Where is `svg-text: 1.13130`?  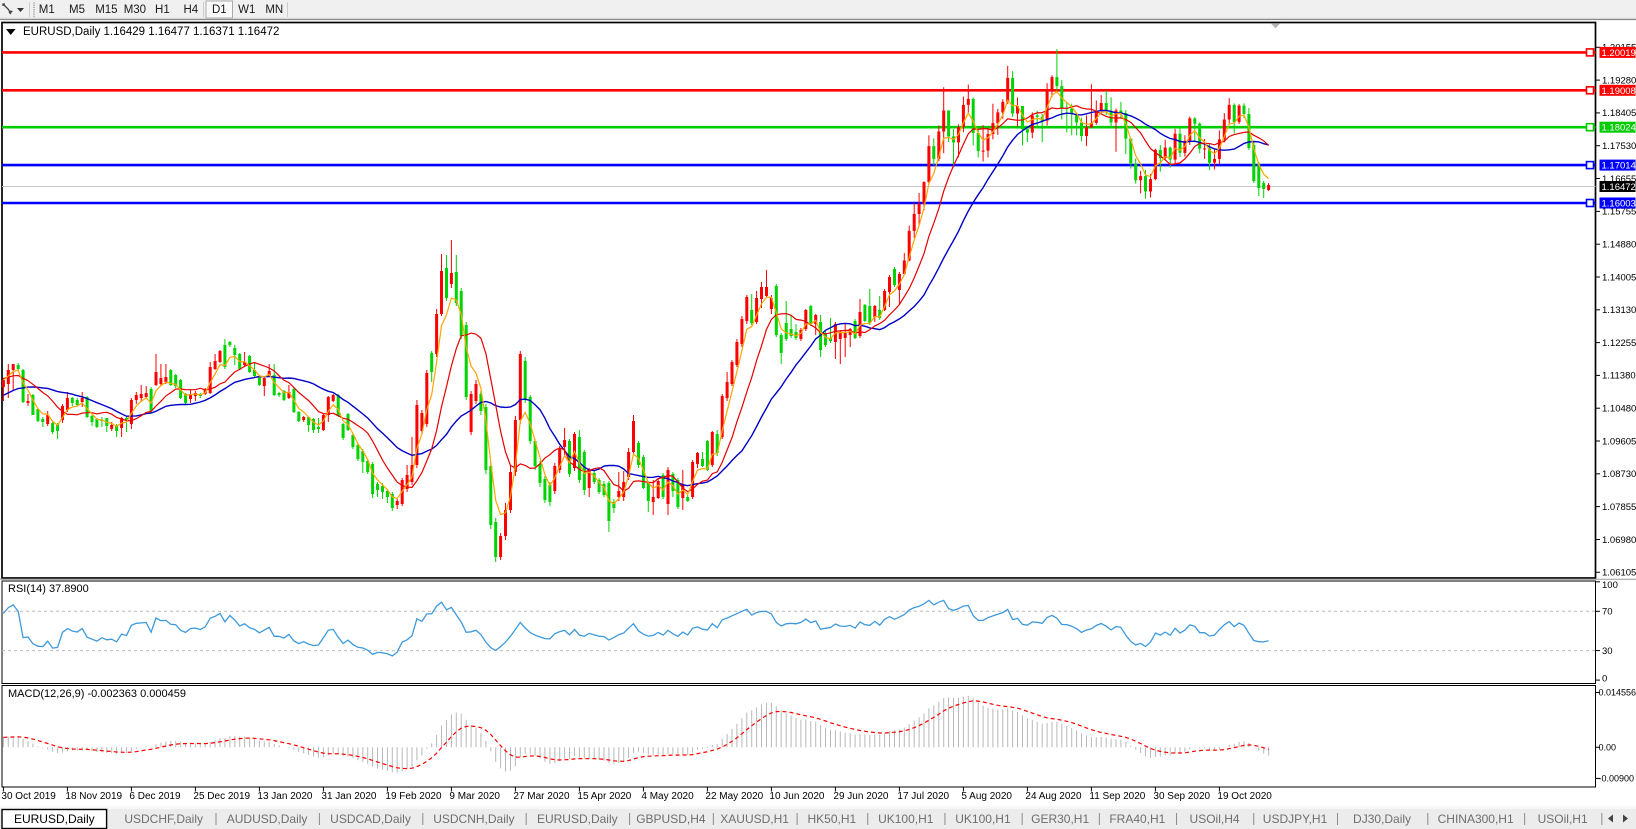 svg-text: 1.13130 is located at coordinates (1619, 310).